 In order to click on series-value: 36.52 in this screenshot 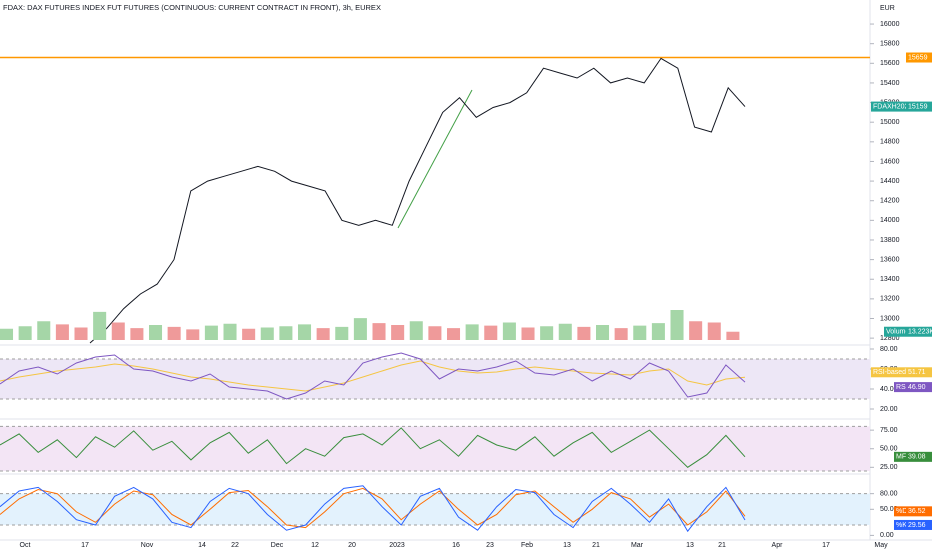, I will do `click(917, 511)`.